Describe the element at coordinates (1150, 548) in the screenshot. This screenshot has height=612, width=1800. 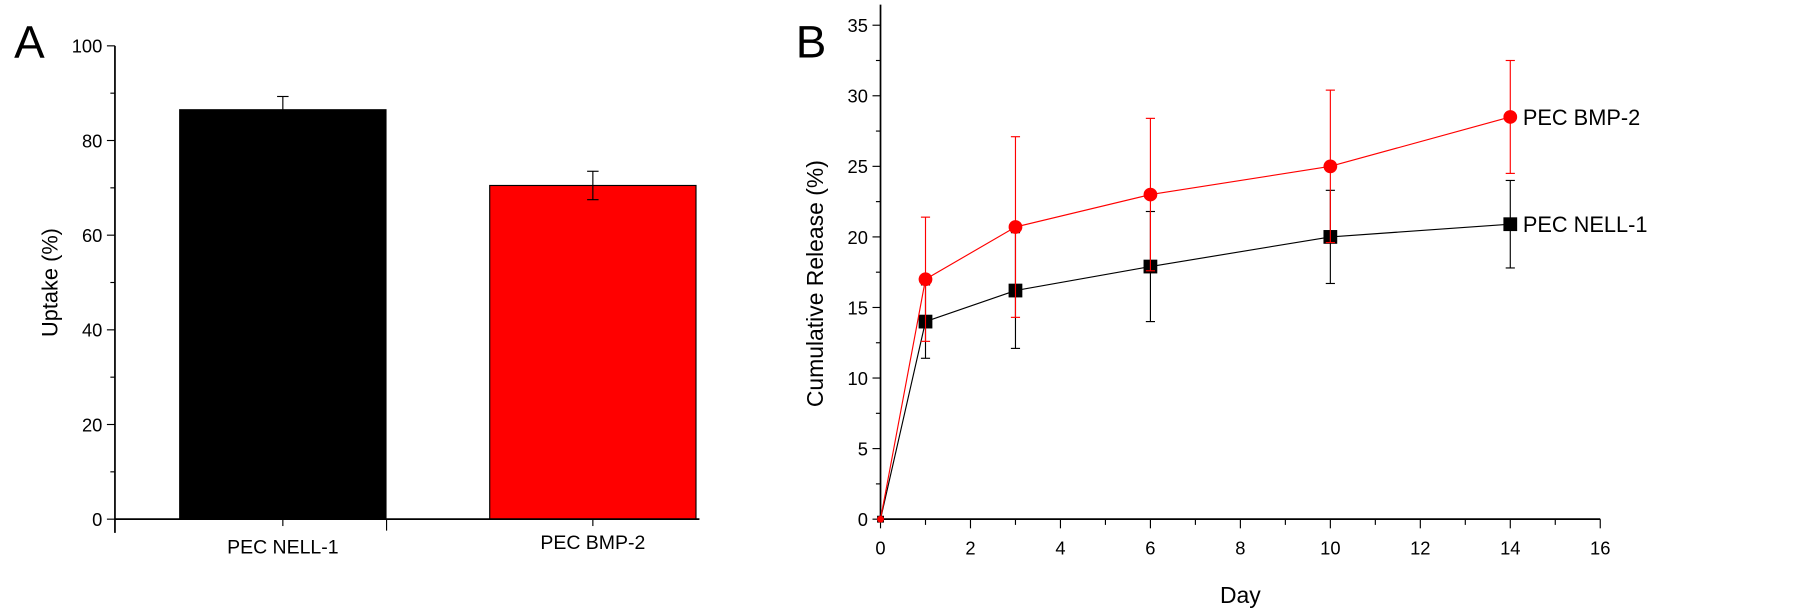
I see `x-tick-label: 6` at that location.